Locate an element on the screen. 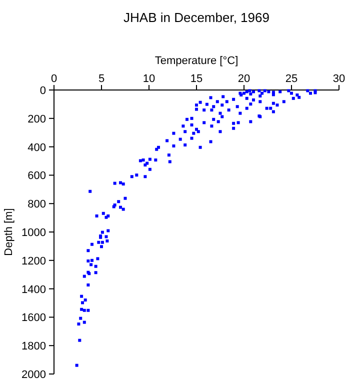 Image resolution: width=348 pixels, height=384 pixels. x-tick-label: 10 is located at coordinates (149, 79).